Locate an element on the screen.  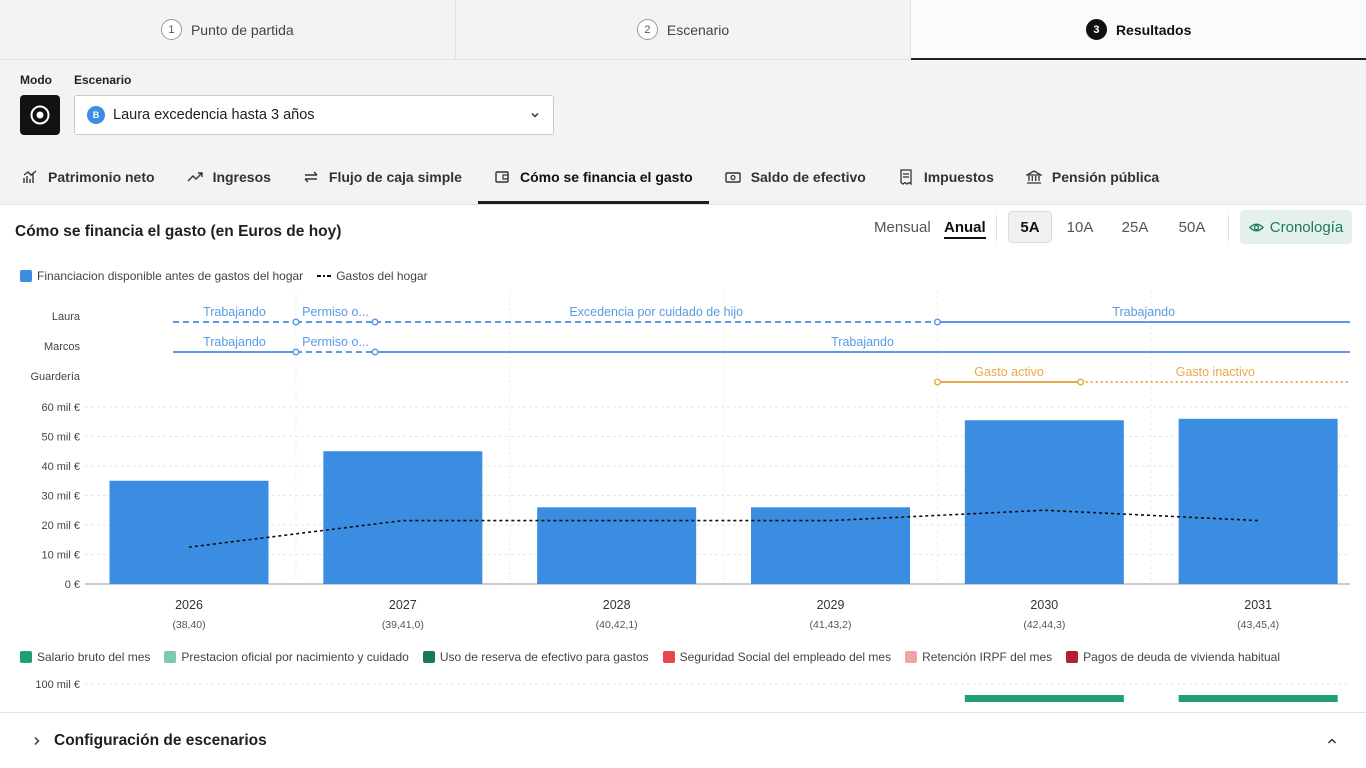
chevron-down-icon is located at coordinates (535, 115).